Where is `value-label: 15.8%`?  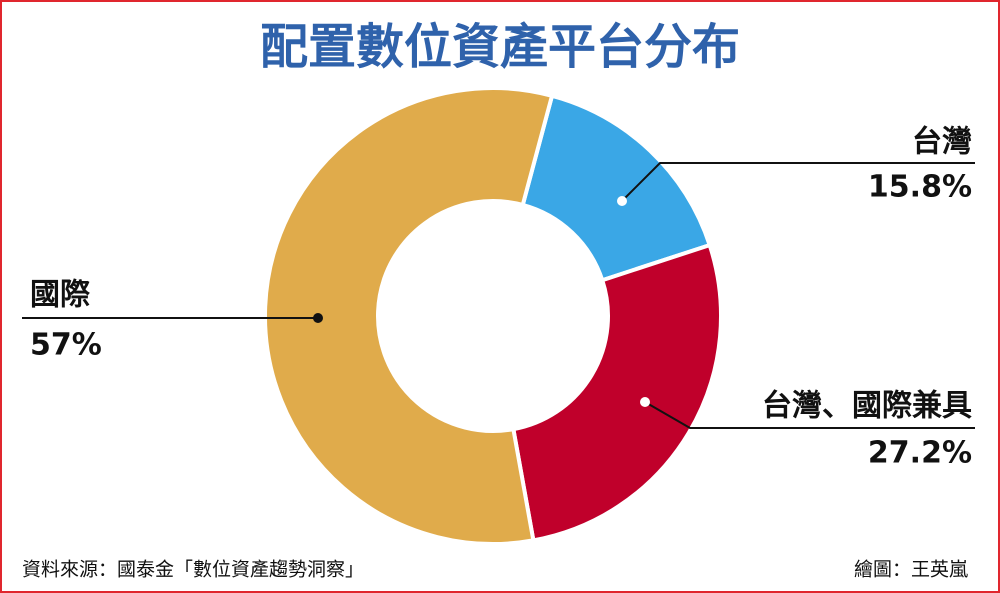 value-label: 15.8% is located at coordinates (920, 187).